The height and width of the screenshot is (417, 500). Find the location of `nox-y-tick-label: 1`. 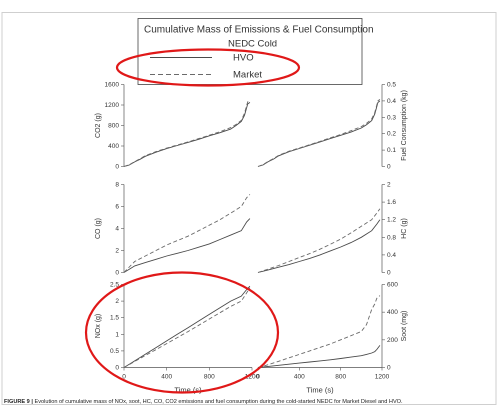

nox-y-tick-label: 1 is located at coordinates (117, 334).